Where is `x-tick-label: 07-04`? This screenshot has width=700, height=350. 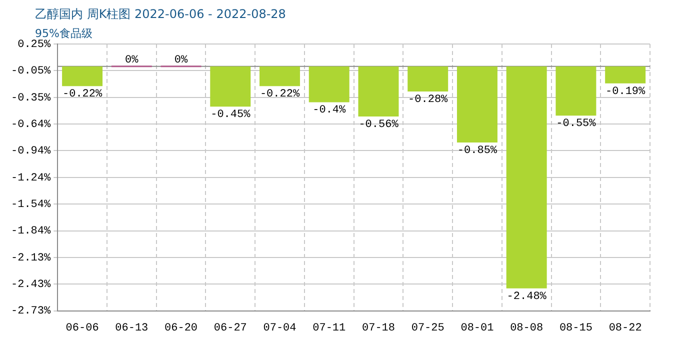
x-tick-label: 07-04 is located at coordinates (280, 328).